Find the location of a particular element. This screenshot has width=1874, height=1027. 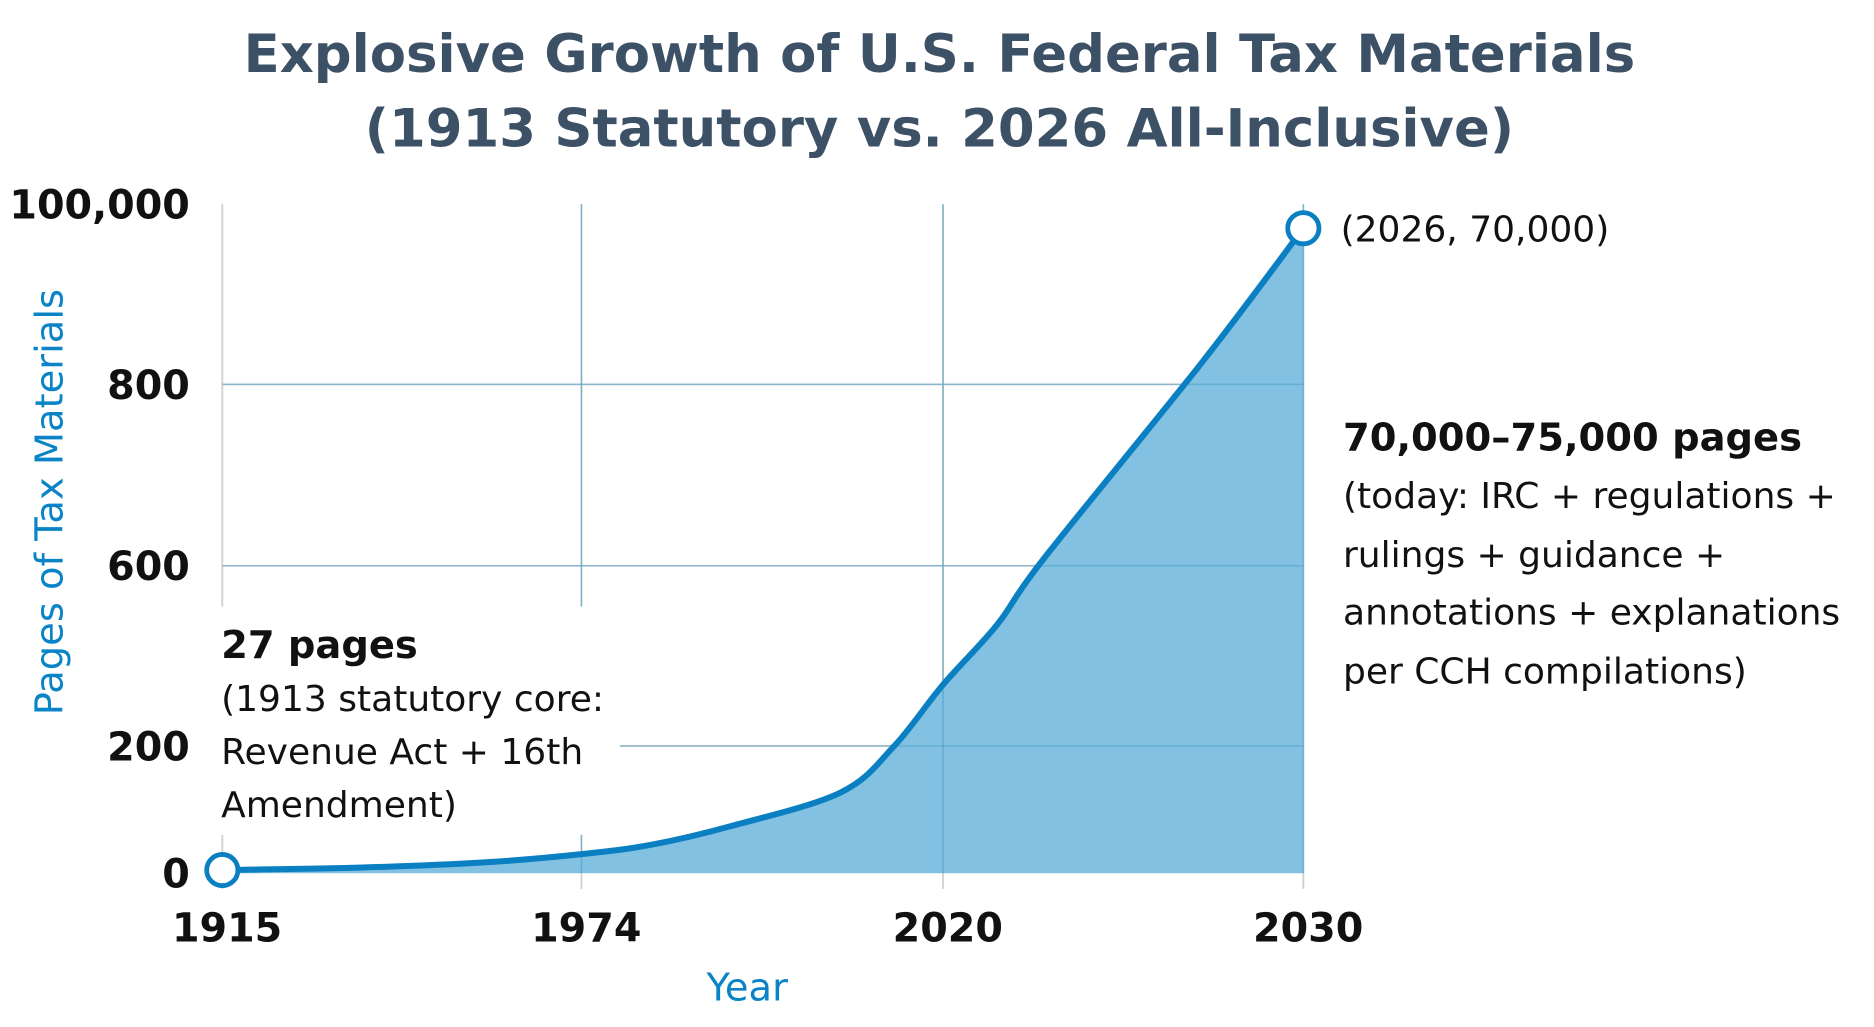

annotation-right-line: rulings + guidance + is located at coordinates (1534, 555).